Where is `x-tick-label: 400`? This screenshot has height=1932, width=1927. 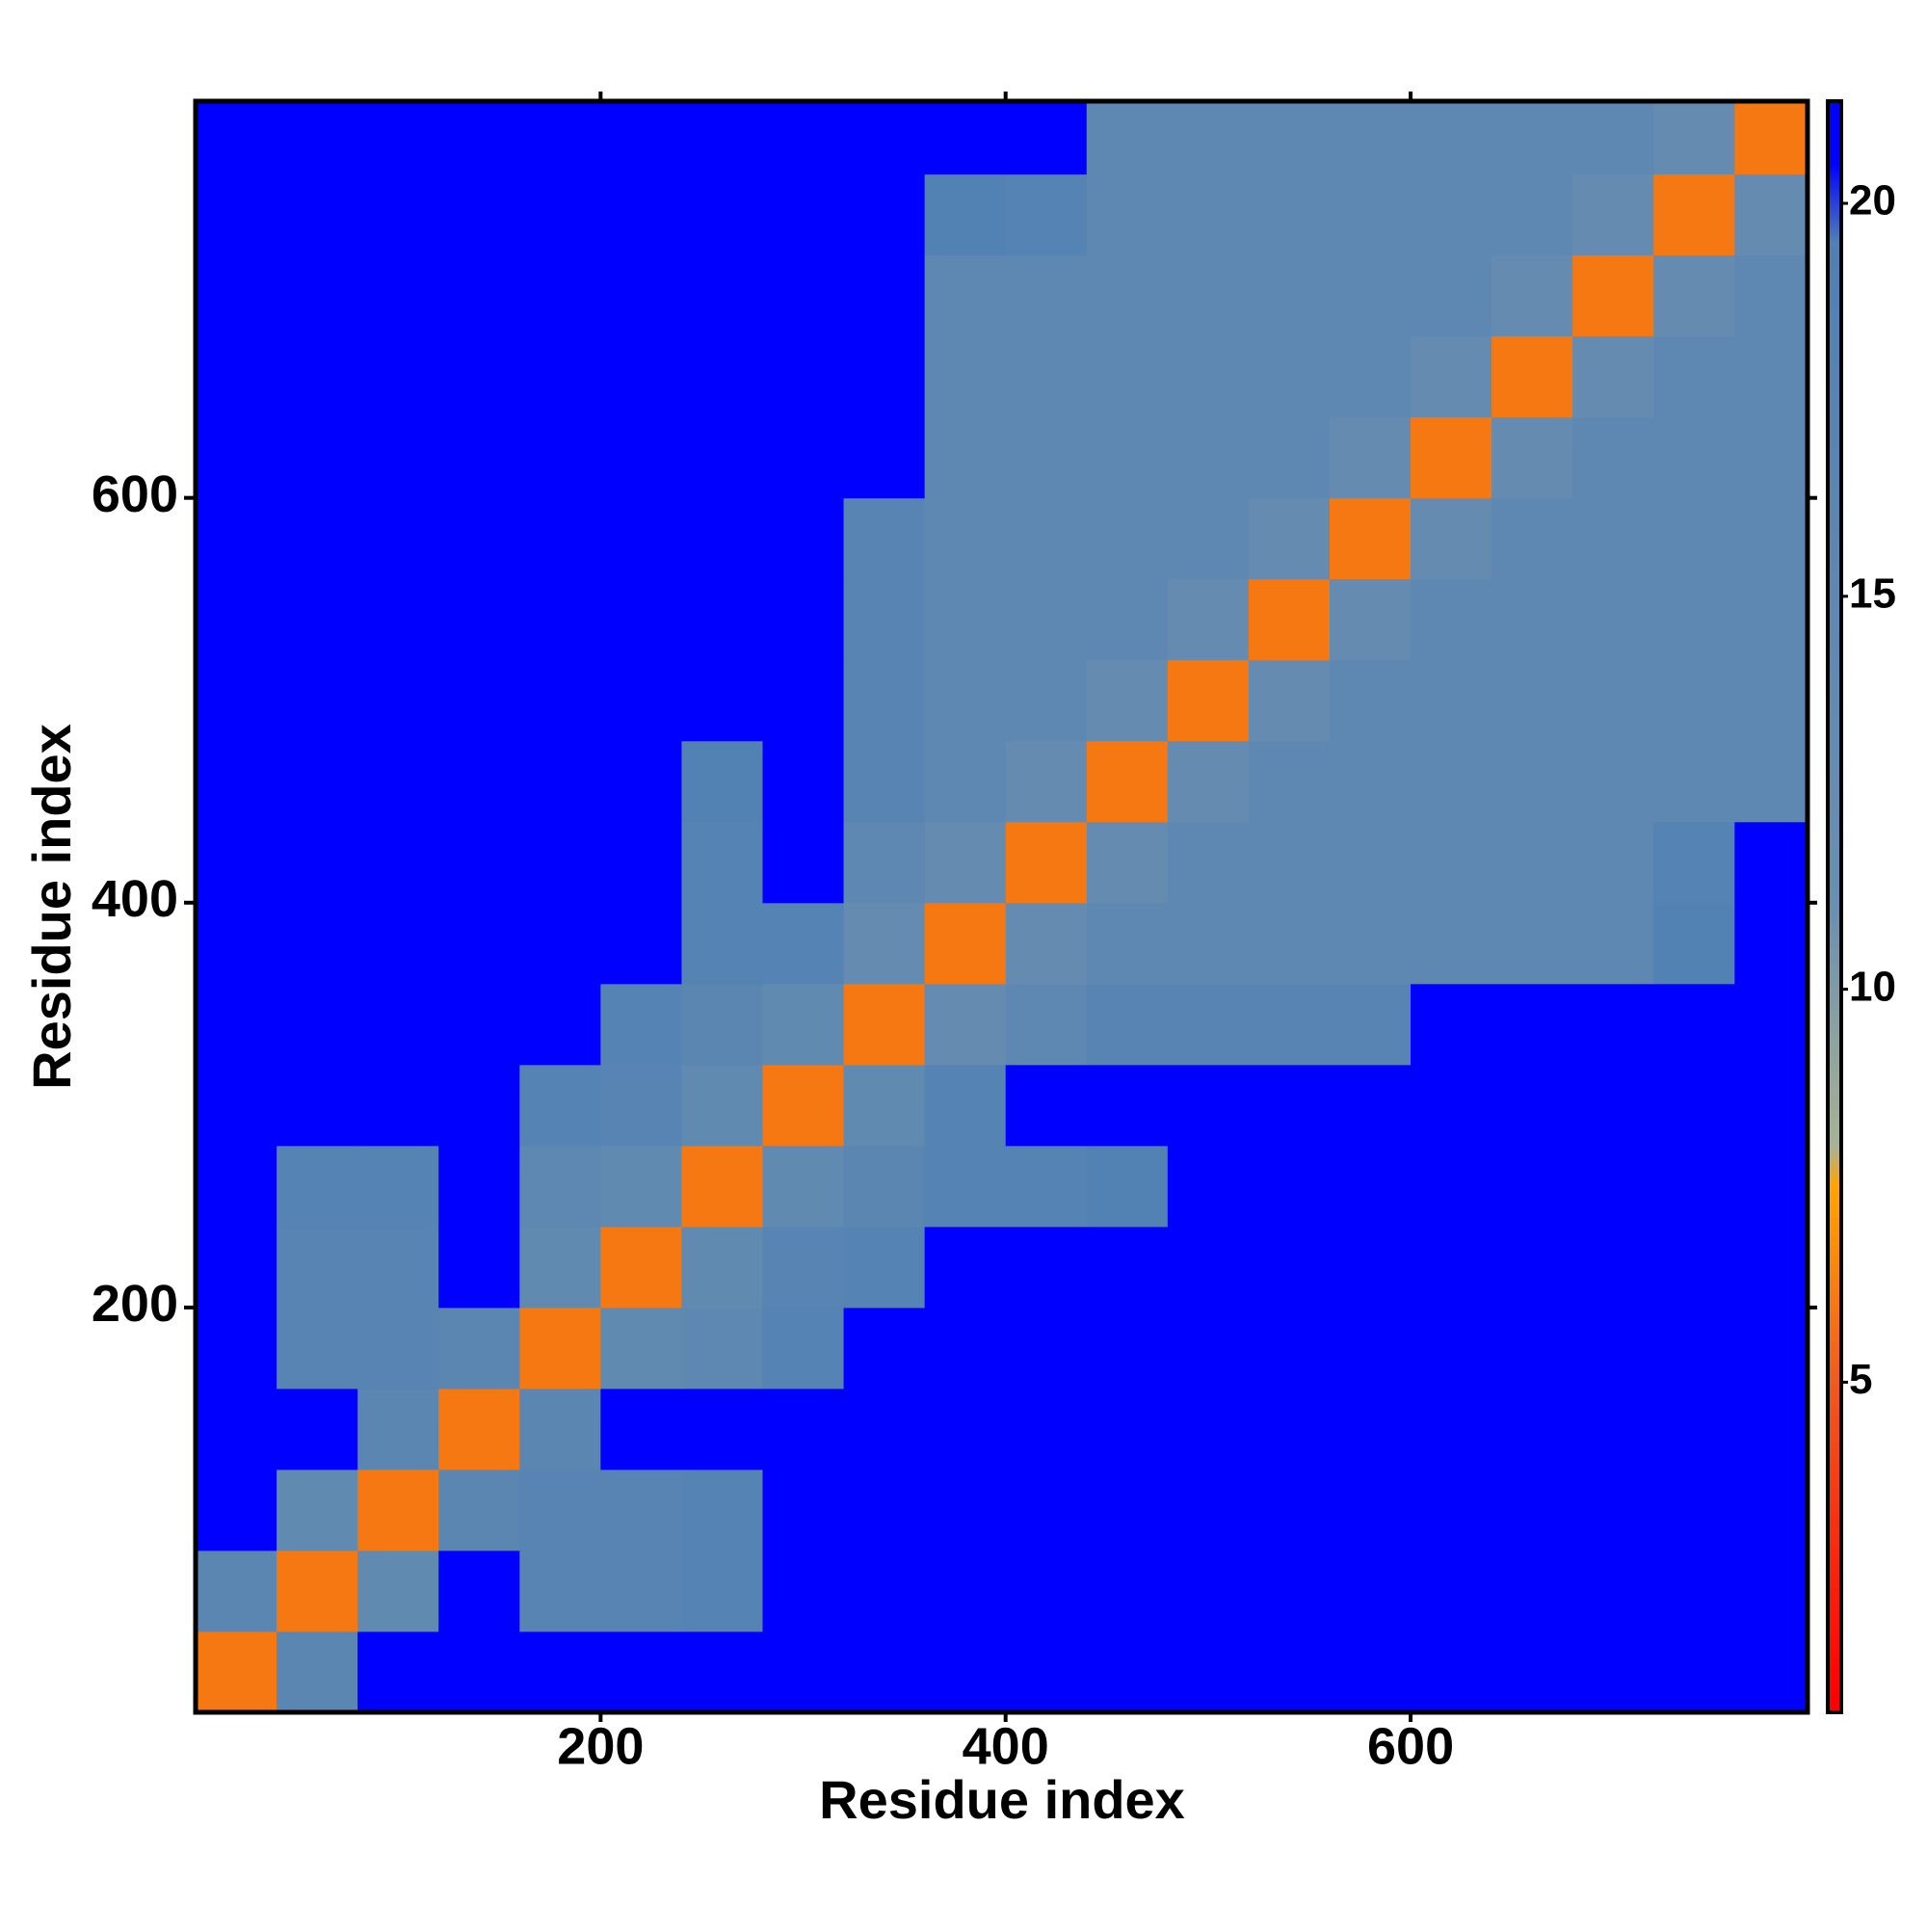
x-tick-label: 400 is located at coordinates (1006, 1746).